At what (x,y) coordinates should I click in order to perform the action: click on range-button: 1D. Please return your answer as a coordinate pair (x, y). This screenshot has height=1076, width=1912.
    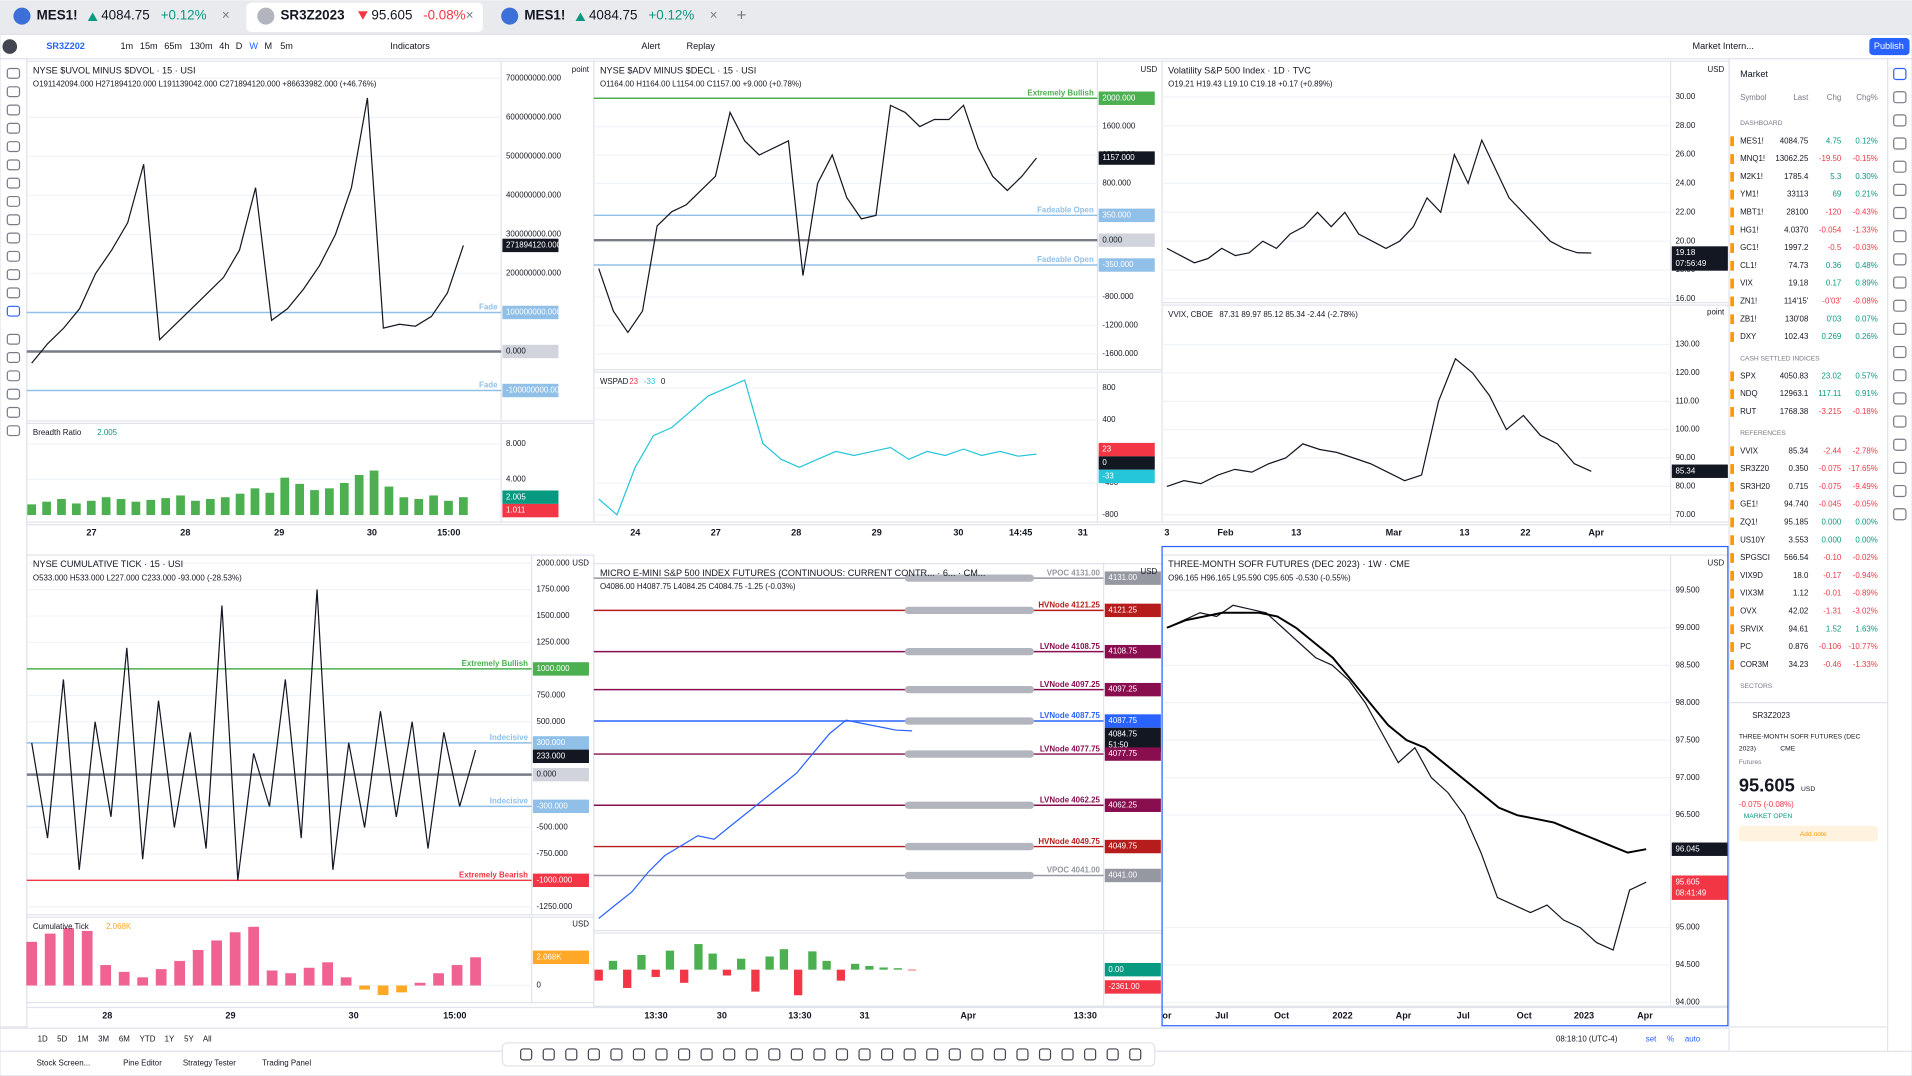
    Looking at the image, I should click on (43, 1038).